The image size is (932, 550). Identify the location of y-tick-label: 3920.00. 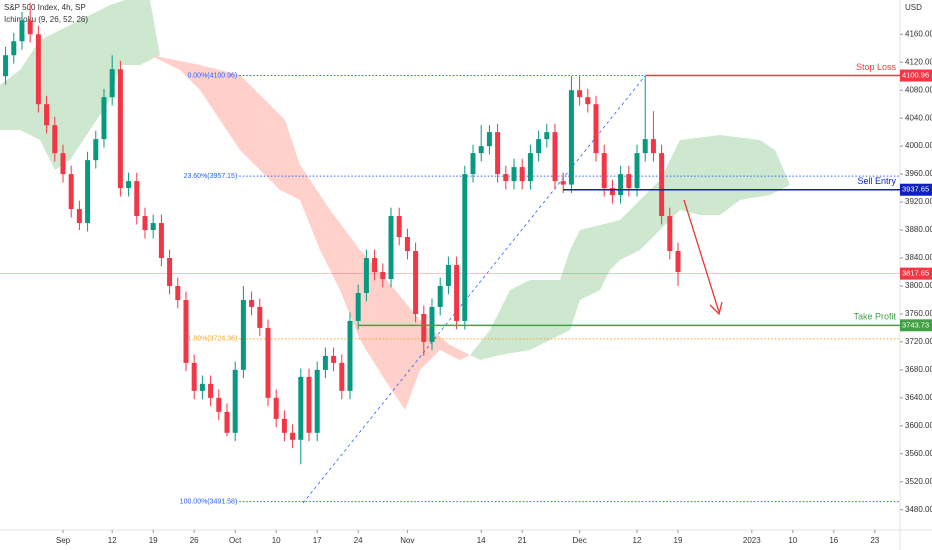
(918, 201).